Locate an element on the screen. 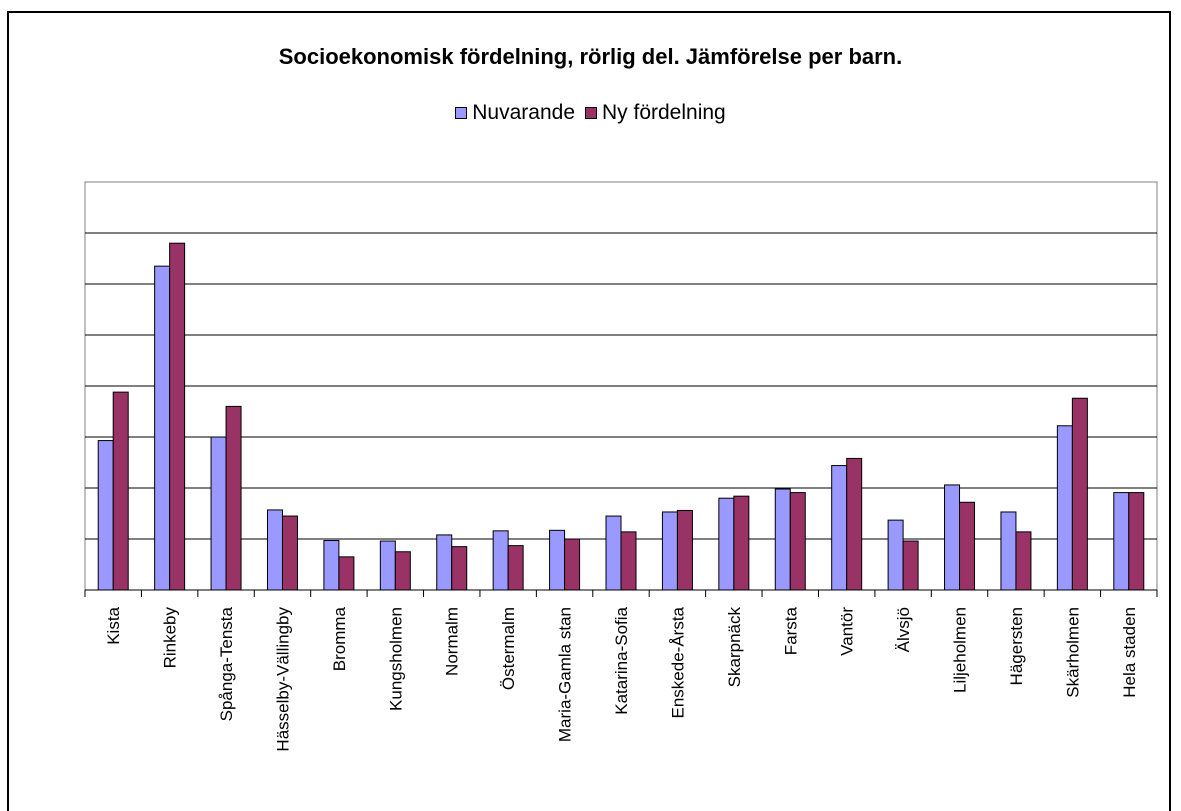 The width and height of the screenshot is (1181, 811). category-label: Skarpnäck is located at coordinates (734, 647).